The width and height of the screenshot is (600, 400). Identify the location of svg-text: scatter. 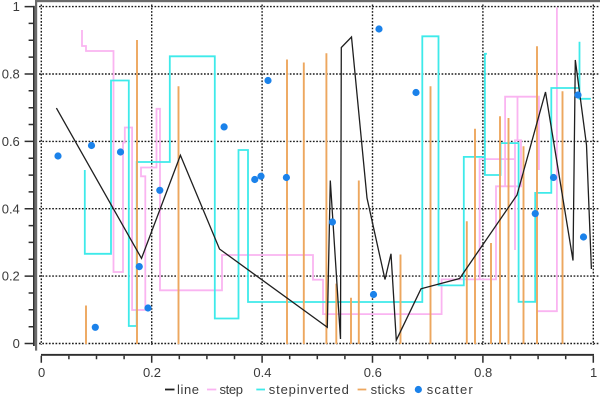
(450, 389).